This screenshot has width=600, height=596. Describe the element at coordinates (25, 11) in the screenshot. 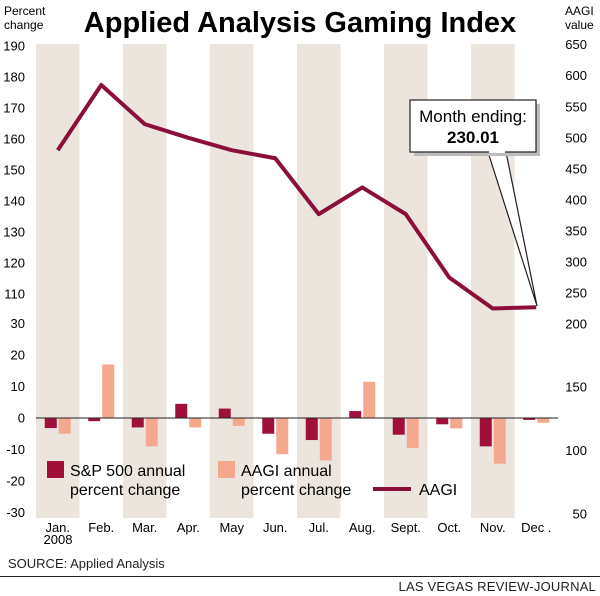

I see `left-axis-label-line1: Percent` at that location.